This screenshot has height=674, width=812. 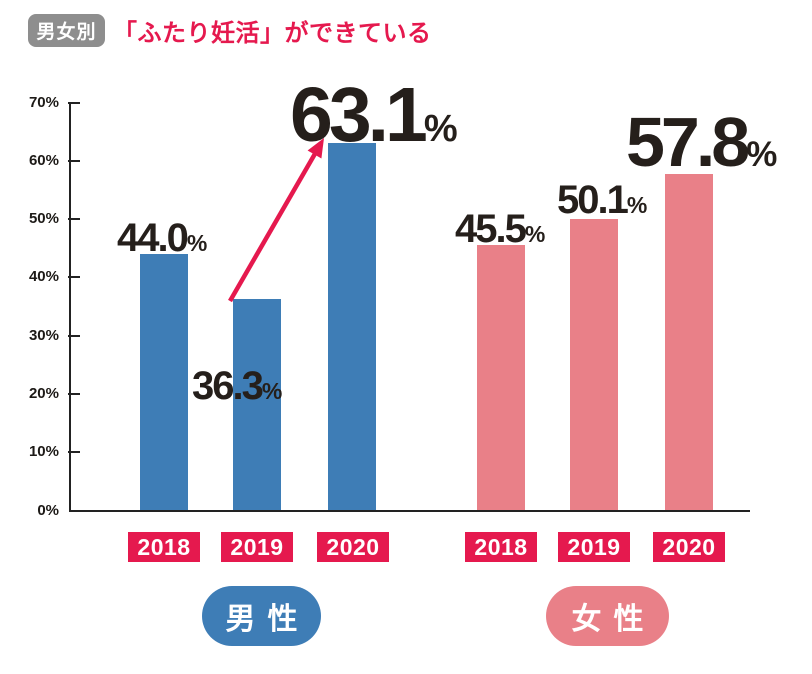 I want to click on y-axis-label: 50%, so click(x=43, y=218).